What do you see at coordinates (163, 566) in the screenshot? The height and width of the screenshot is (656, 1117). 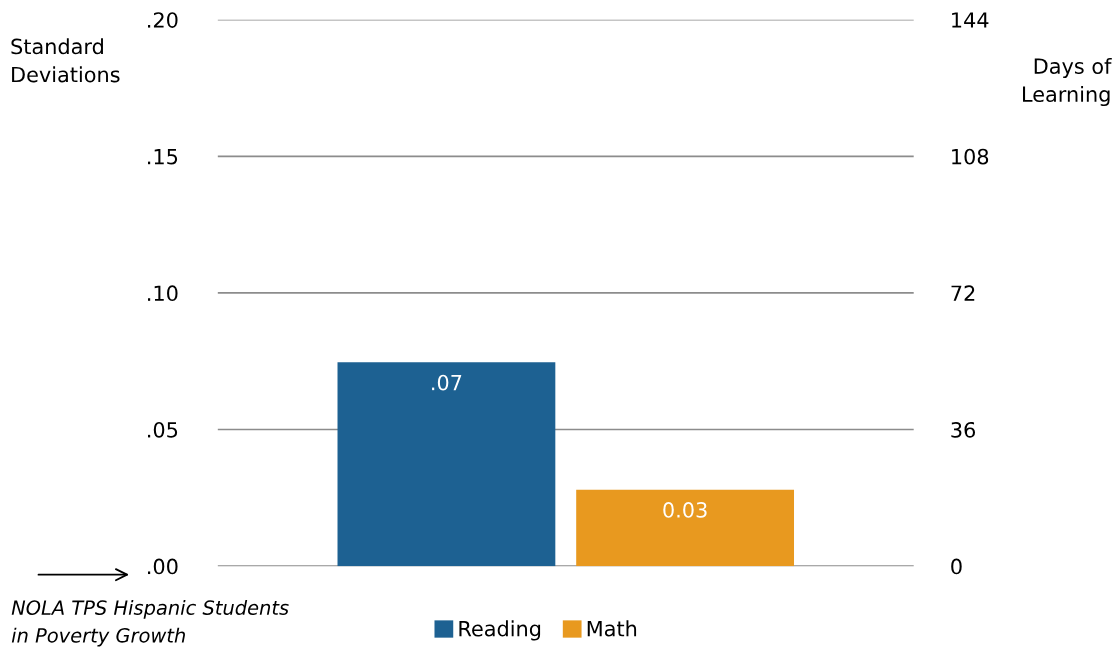 I see `y-tick-label: .00` at bounding box center [163, 566].